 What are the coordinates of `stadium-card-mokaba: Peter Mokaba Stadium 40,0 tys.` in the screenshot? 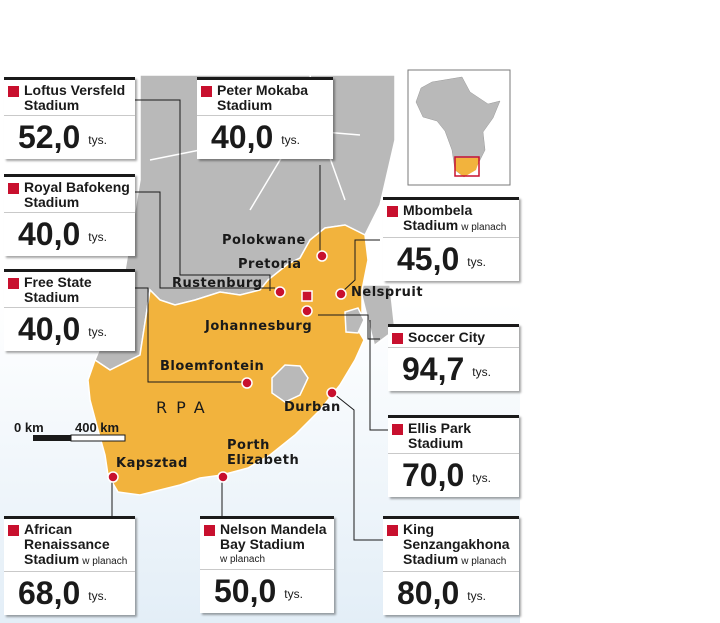 It's located at (265, 118).